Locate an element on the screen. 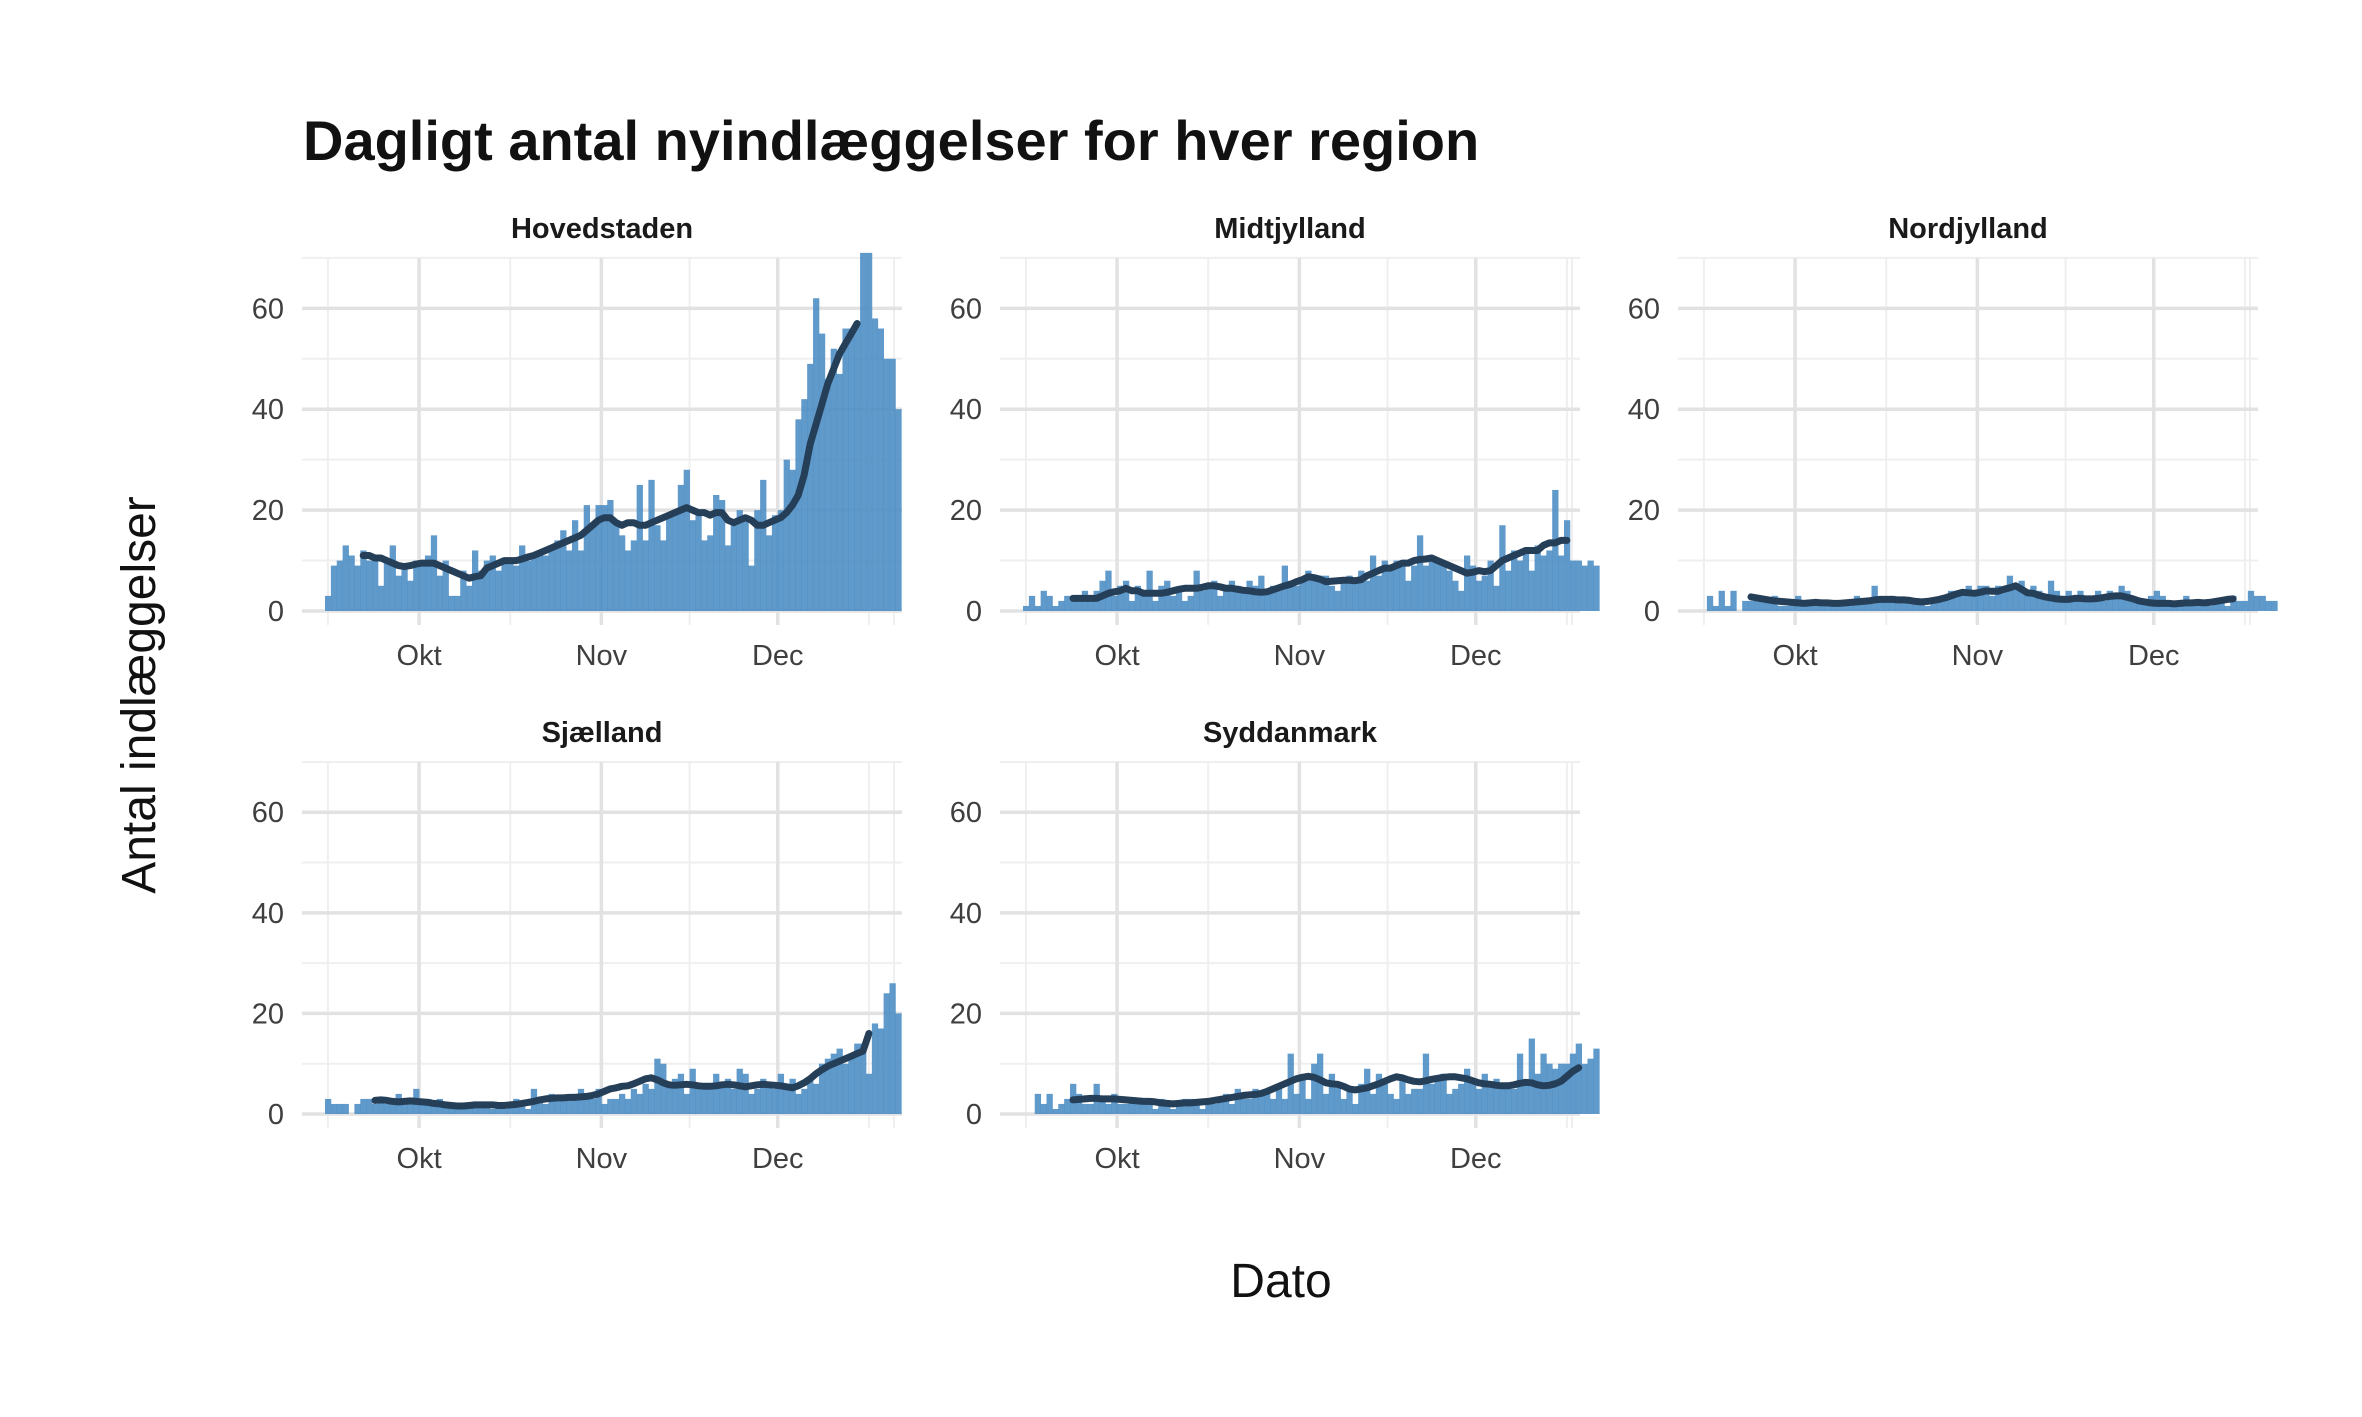  x-axis-title: Dato is located at coordinates (1280, 1281).